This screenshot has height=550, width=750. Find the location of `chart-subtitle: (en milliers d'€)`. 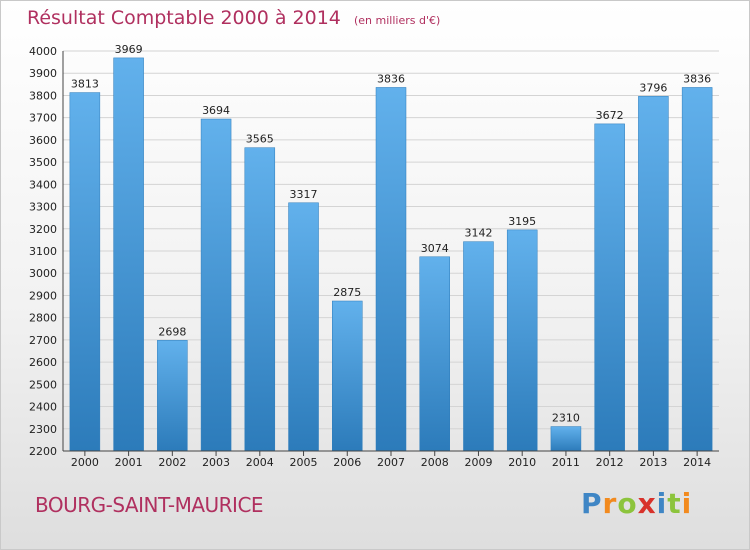

chart-subtitle: (en milliers d'€) is located at coordinates (397, 20).